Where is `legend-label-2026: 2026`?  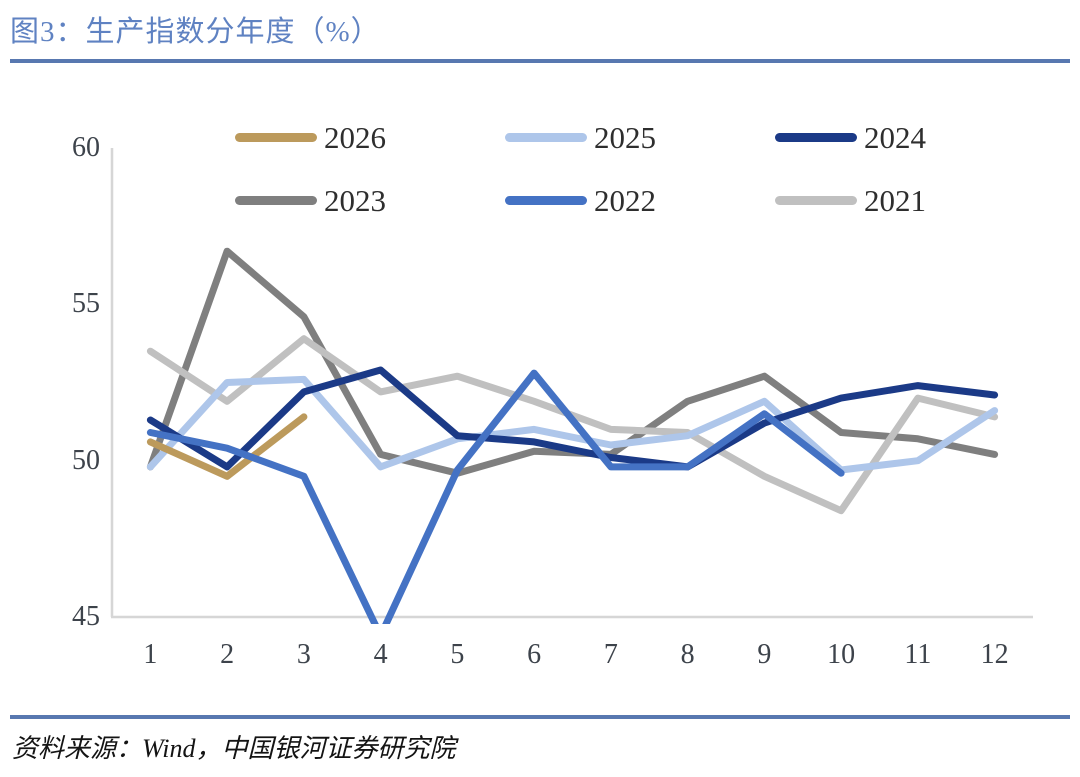
legend-label-2026: 2026 is located at coordinates (355, 137).